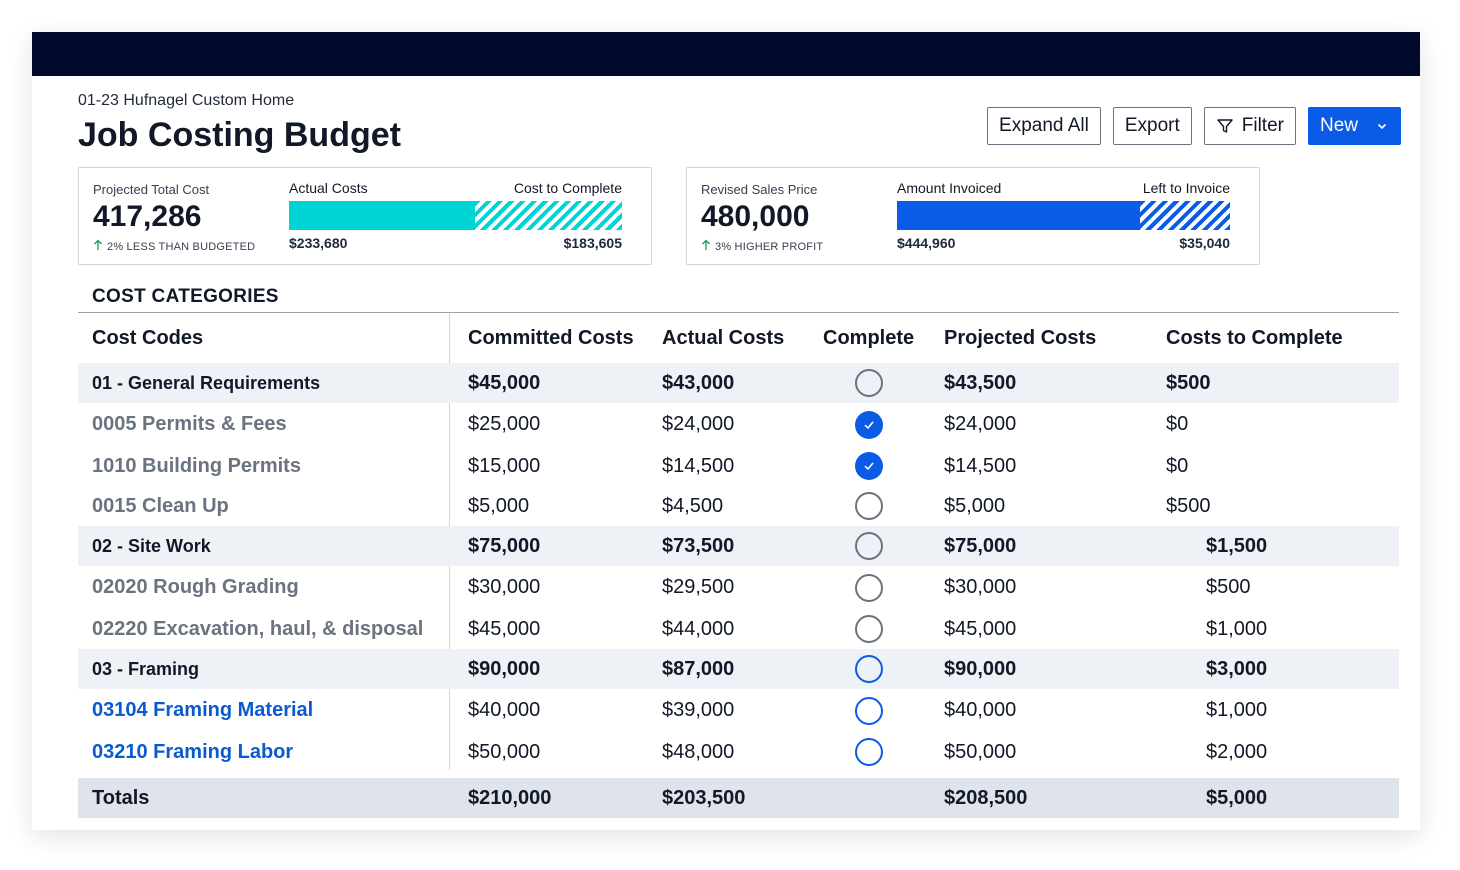 Image resolution: width=1460 pixels, height=870 pixels. What do you see at coordinates (186, 100) in the screenshot?
I see `project-name: 01-23 Hufnagel Custom Home` at bounding box center [186, 100].